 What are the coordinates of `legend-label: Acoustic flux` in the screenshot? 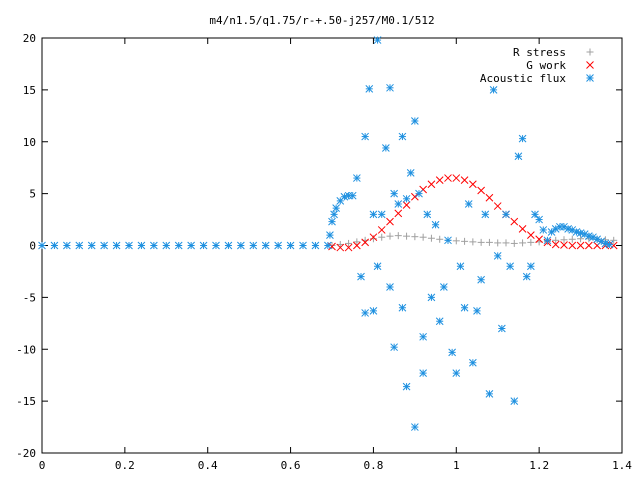 It's located at (523, 78).